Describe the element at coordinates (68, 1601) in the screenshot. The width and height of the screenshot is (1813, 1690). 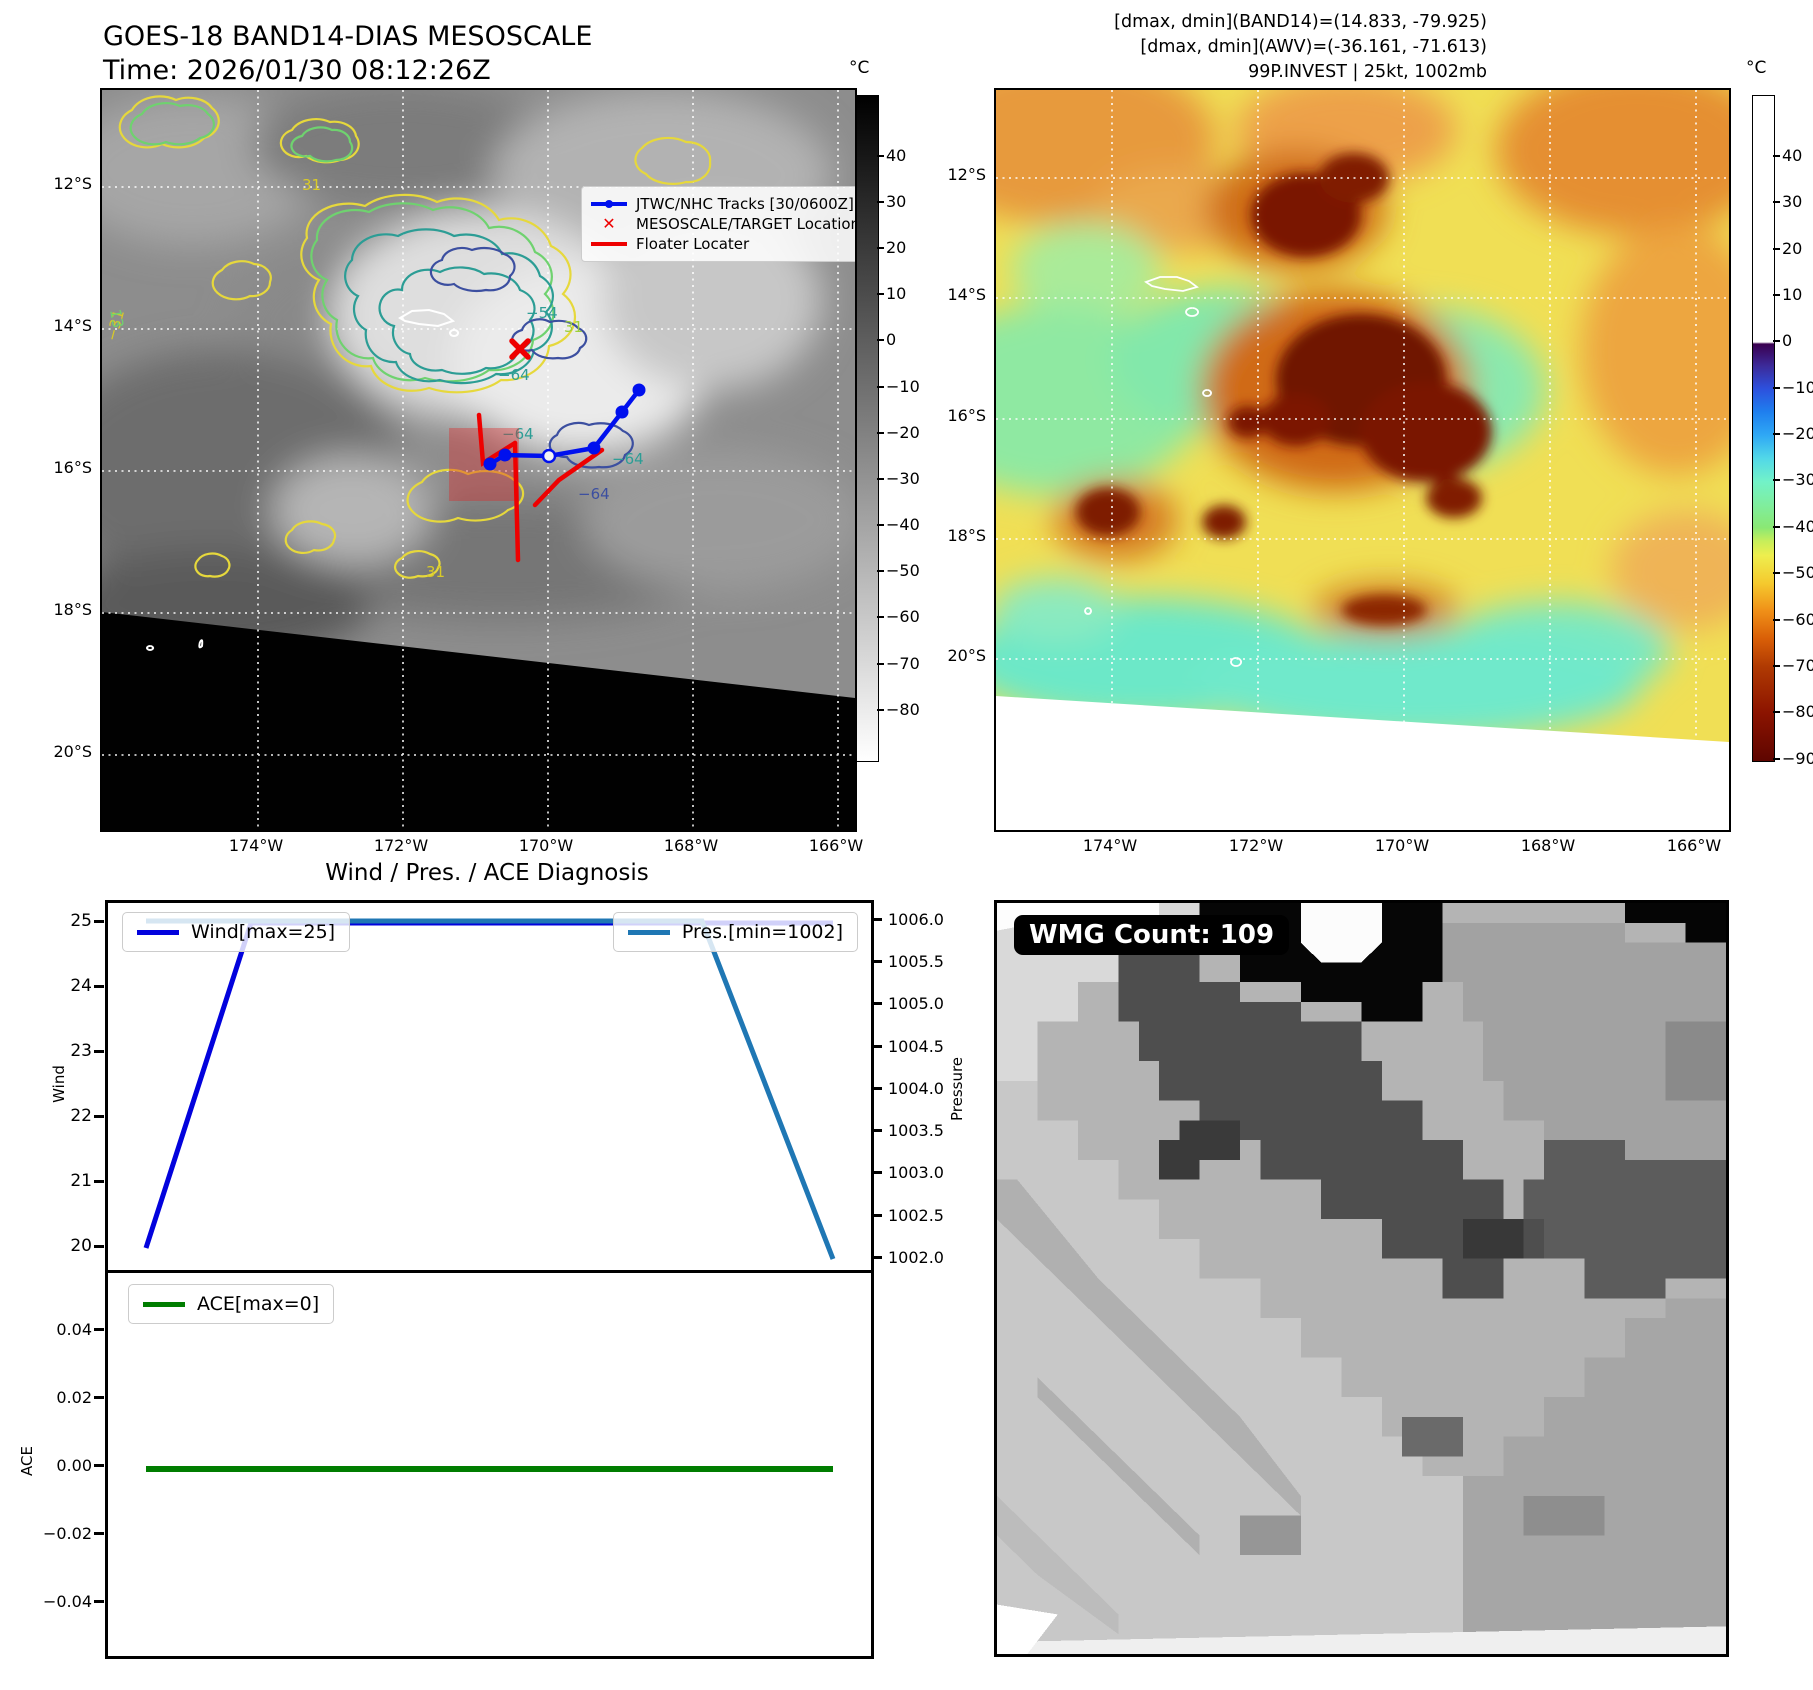
I see `ace-tick: −0.04` at that location.